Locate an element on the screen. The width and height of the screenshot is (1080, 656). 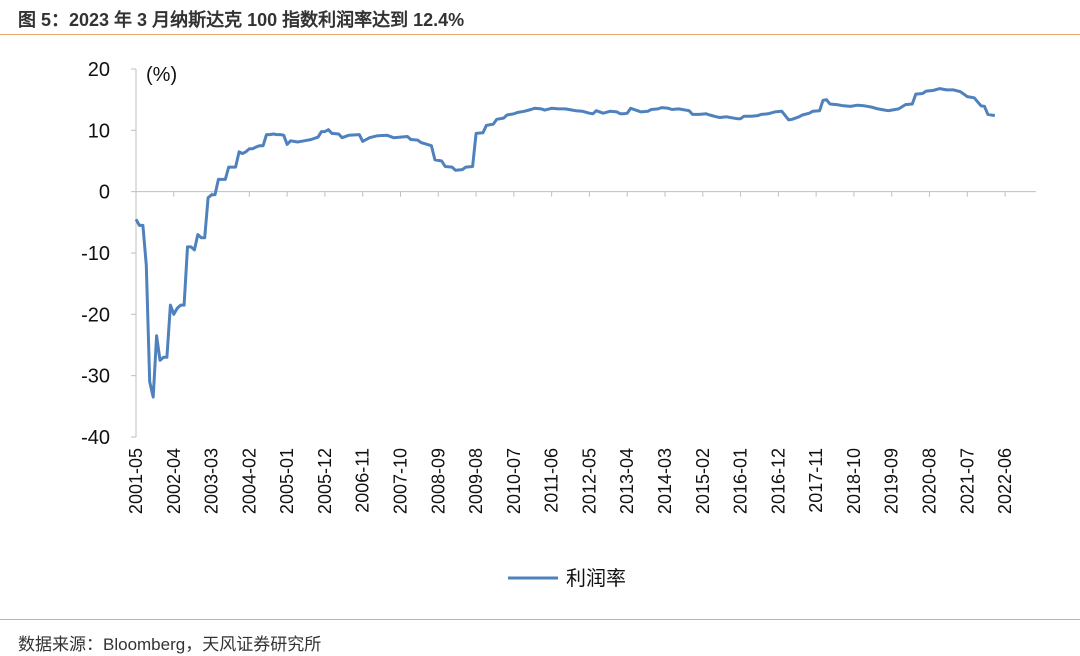
x-tick-label: 2014-03 is located at coordinates (665, 481).